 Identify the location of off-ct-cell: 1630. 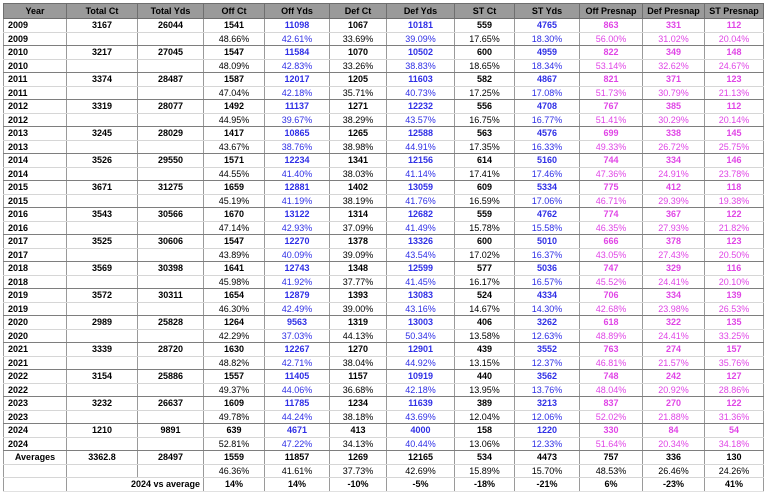
(234, 349).